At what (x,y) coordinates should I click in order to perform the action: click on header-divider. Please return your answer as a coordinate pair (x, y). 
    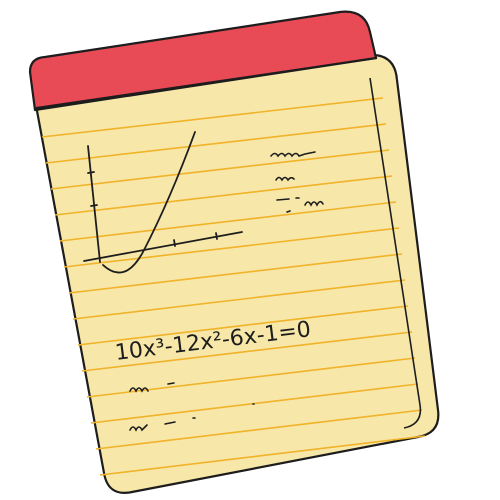
    Looking at the image, I should click on (206, 83).